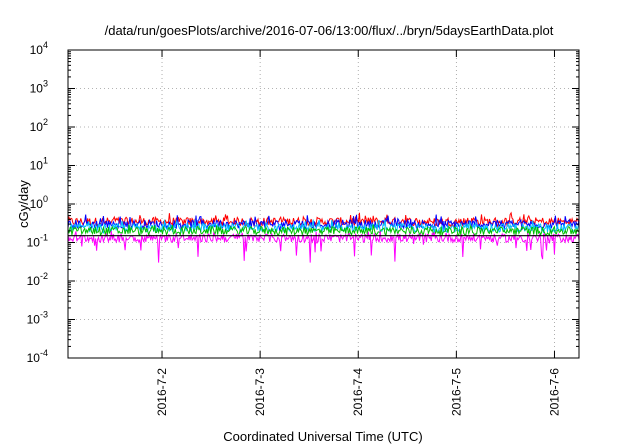 The image size is (640, 448). What do you see at coordinates (37, 356) in the screenshot?
I see `y-tick-label: 10⁻⁴` at bounding box center [37, 356].